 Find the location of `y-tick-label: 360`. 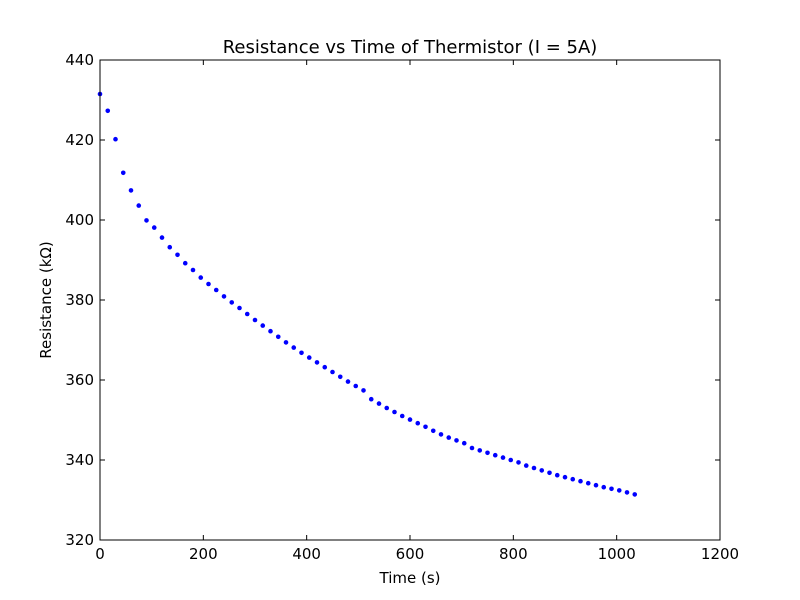

y-tick-label: 360 is located at coordinates (79, 380).